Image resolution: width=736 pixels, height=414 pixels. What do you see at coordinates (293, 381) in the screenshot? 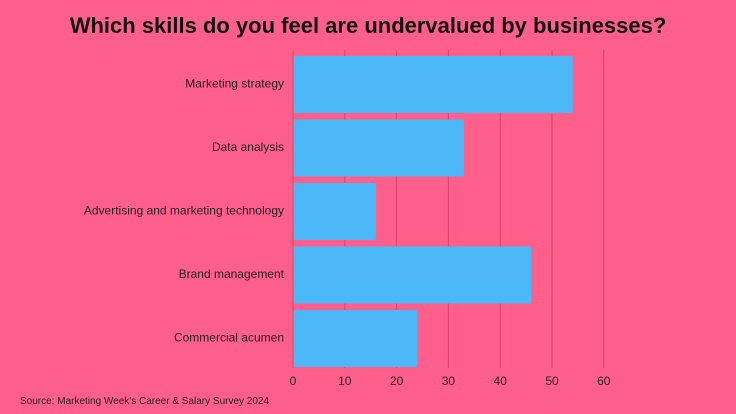
I see `x-tick-label: 0` at bounding box center [293, 381].